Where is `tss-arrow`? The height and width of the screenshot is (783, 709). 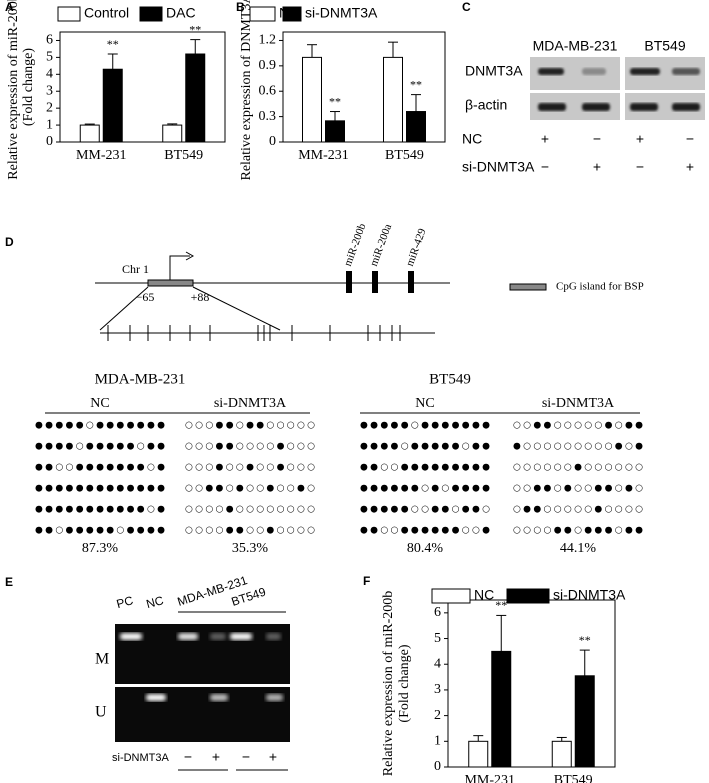
tss-arrow is located at coordinates (179, 267).